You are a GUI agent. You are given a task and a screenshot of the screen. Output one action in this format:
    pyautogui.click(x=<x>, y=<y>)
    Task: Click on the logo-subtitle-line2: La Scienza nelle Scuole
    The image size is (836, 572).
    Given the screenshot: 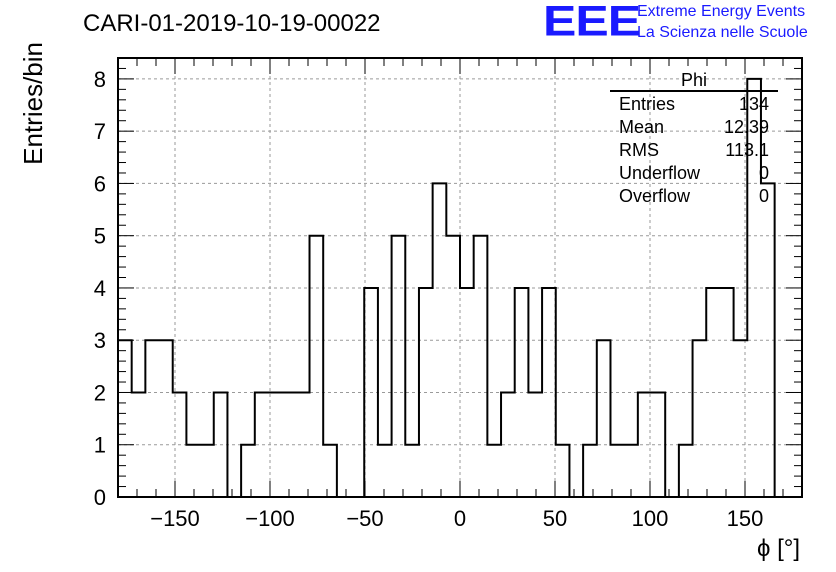 What is the action you would take?
    pyautogui.click(x=722, y=32)
    